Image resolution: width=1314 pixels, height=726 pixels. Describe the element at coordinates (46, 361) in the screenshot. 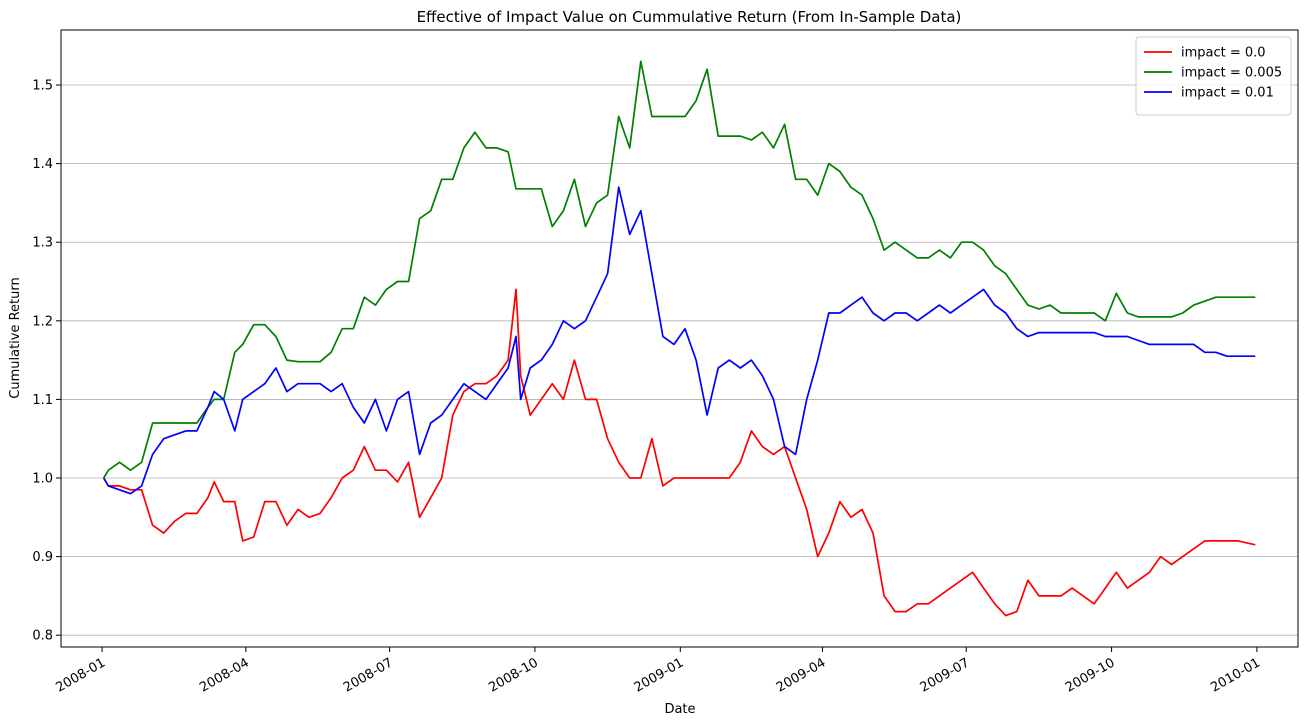

I see `y-axis: 0.8 0.9 1.0 1.1 1.2 1.3 1.4 1.5` at that location.